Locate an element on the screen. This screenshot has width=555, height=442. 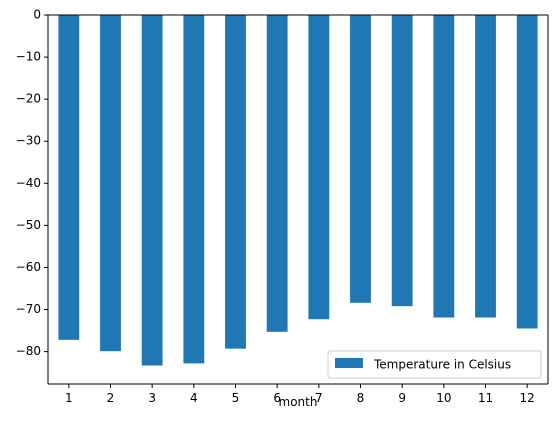
x-tick-label: 10 is located at coordinates (443, 398).